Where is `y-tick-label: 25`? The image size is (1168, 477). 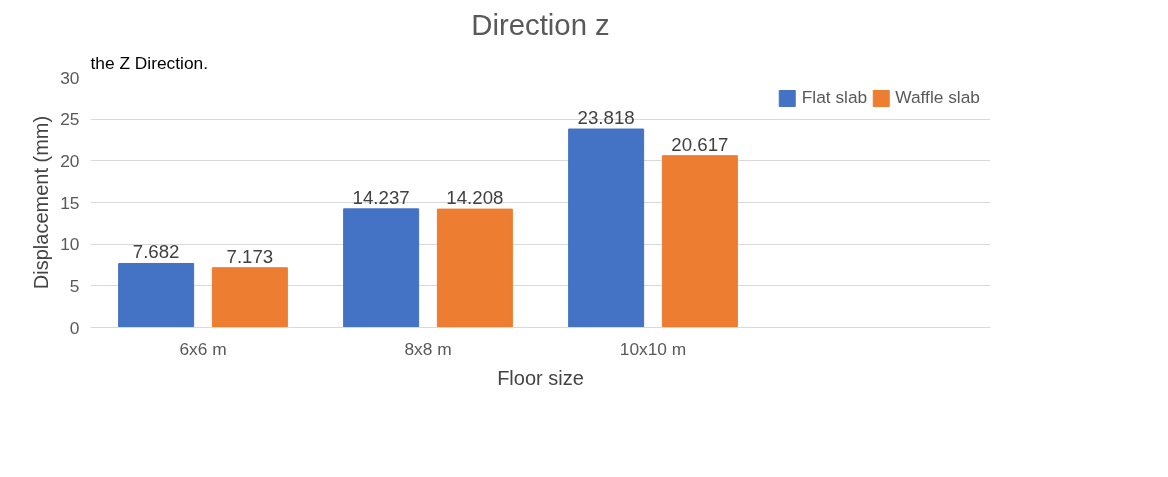
y-tick-label: 25 is located at coordinates (70, 119).